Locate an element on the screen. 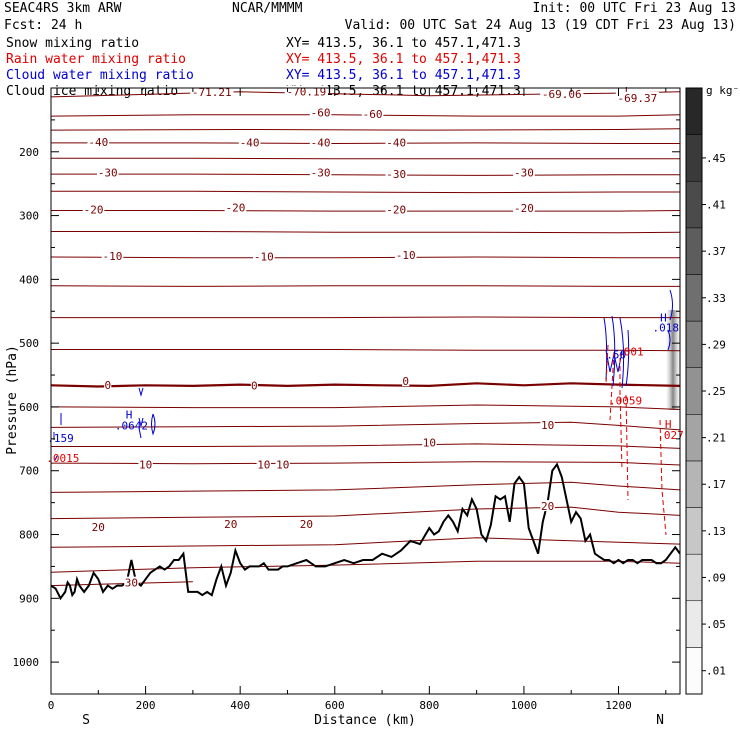 This screenshot has width=740, height=740. field-name-3: Cloud ice mixing ratio is located at coordinates (92, 91).